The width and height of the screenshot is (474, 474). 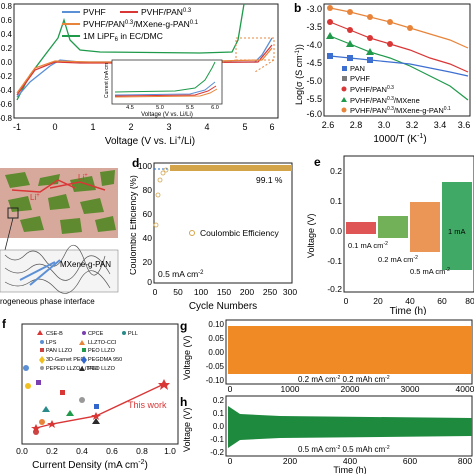 I want to click on panel-f-this-work: This work, so click(x=147, y=405).